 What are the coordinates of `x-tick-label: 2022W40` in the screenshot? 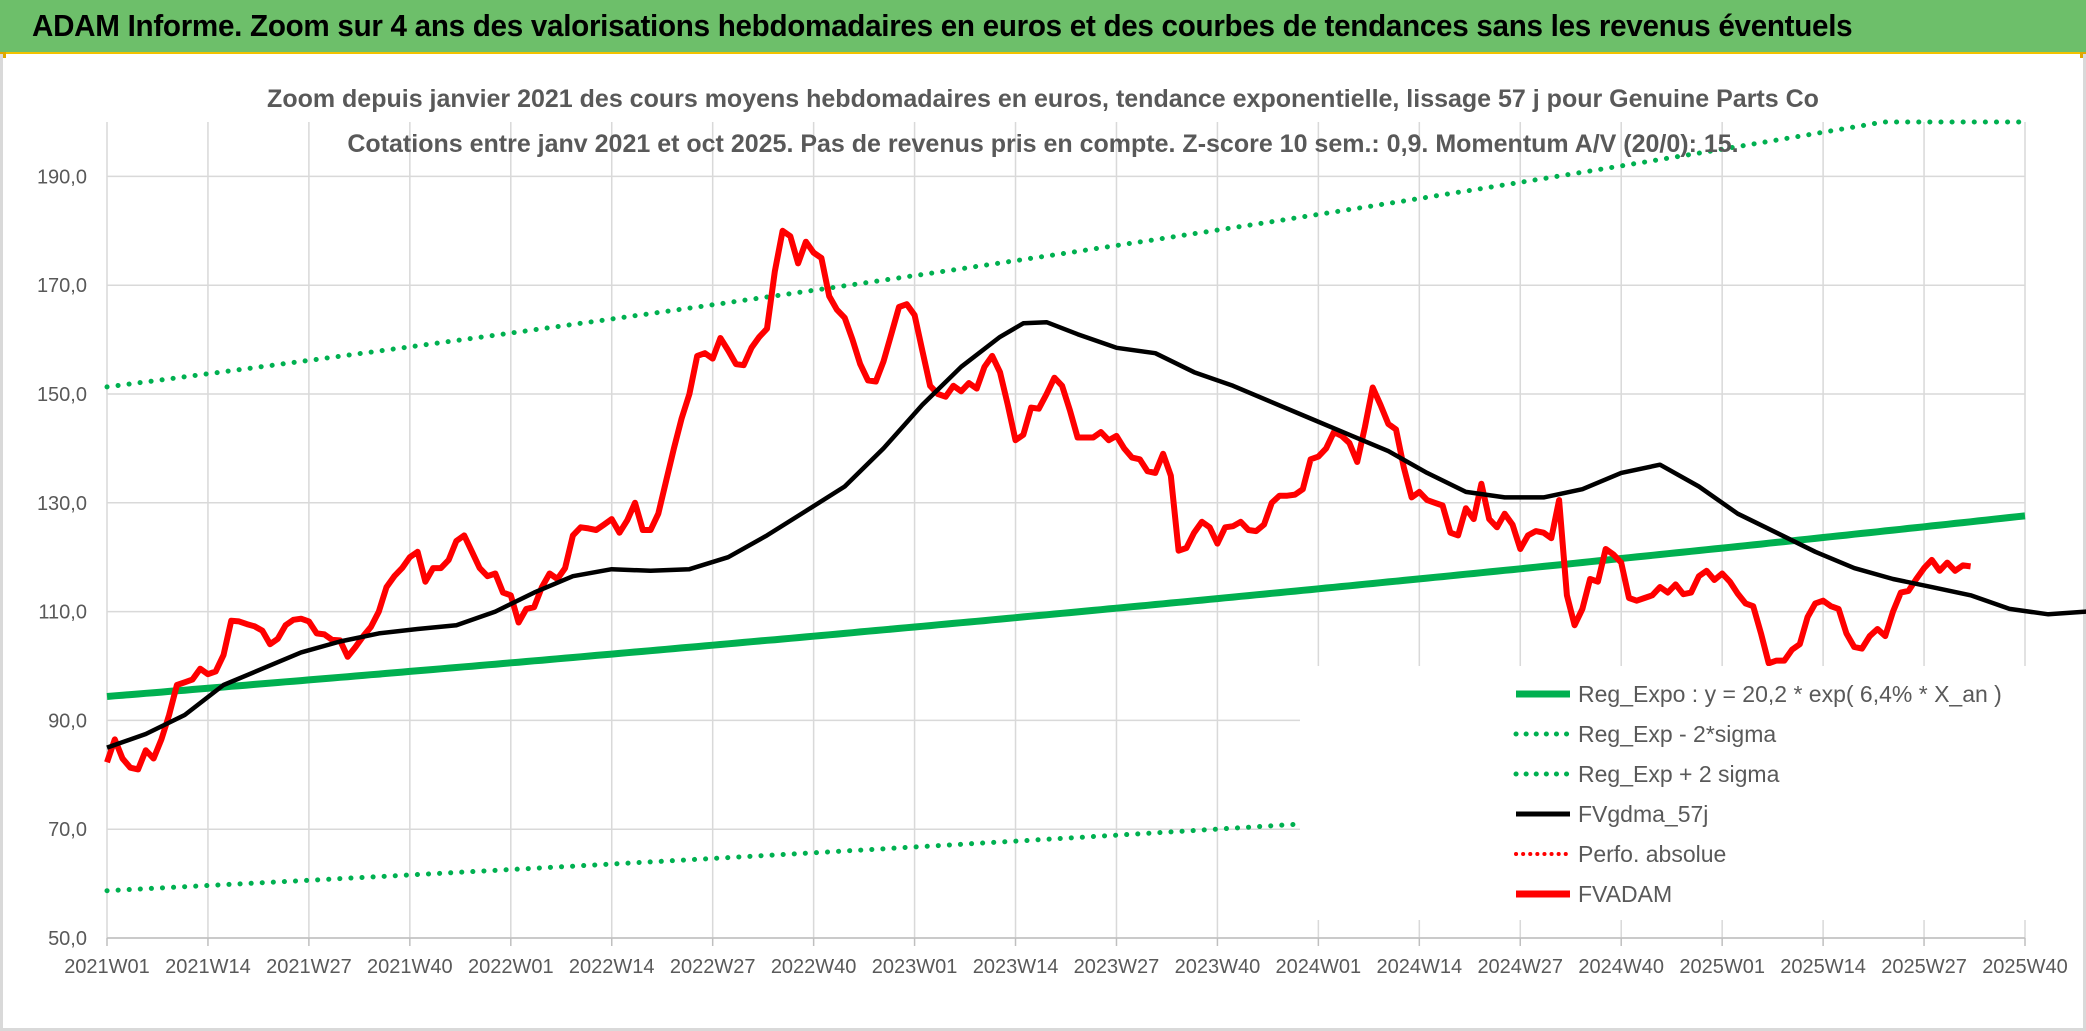 It's located at (814, 967).